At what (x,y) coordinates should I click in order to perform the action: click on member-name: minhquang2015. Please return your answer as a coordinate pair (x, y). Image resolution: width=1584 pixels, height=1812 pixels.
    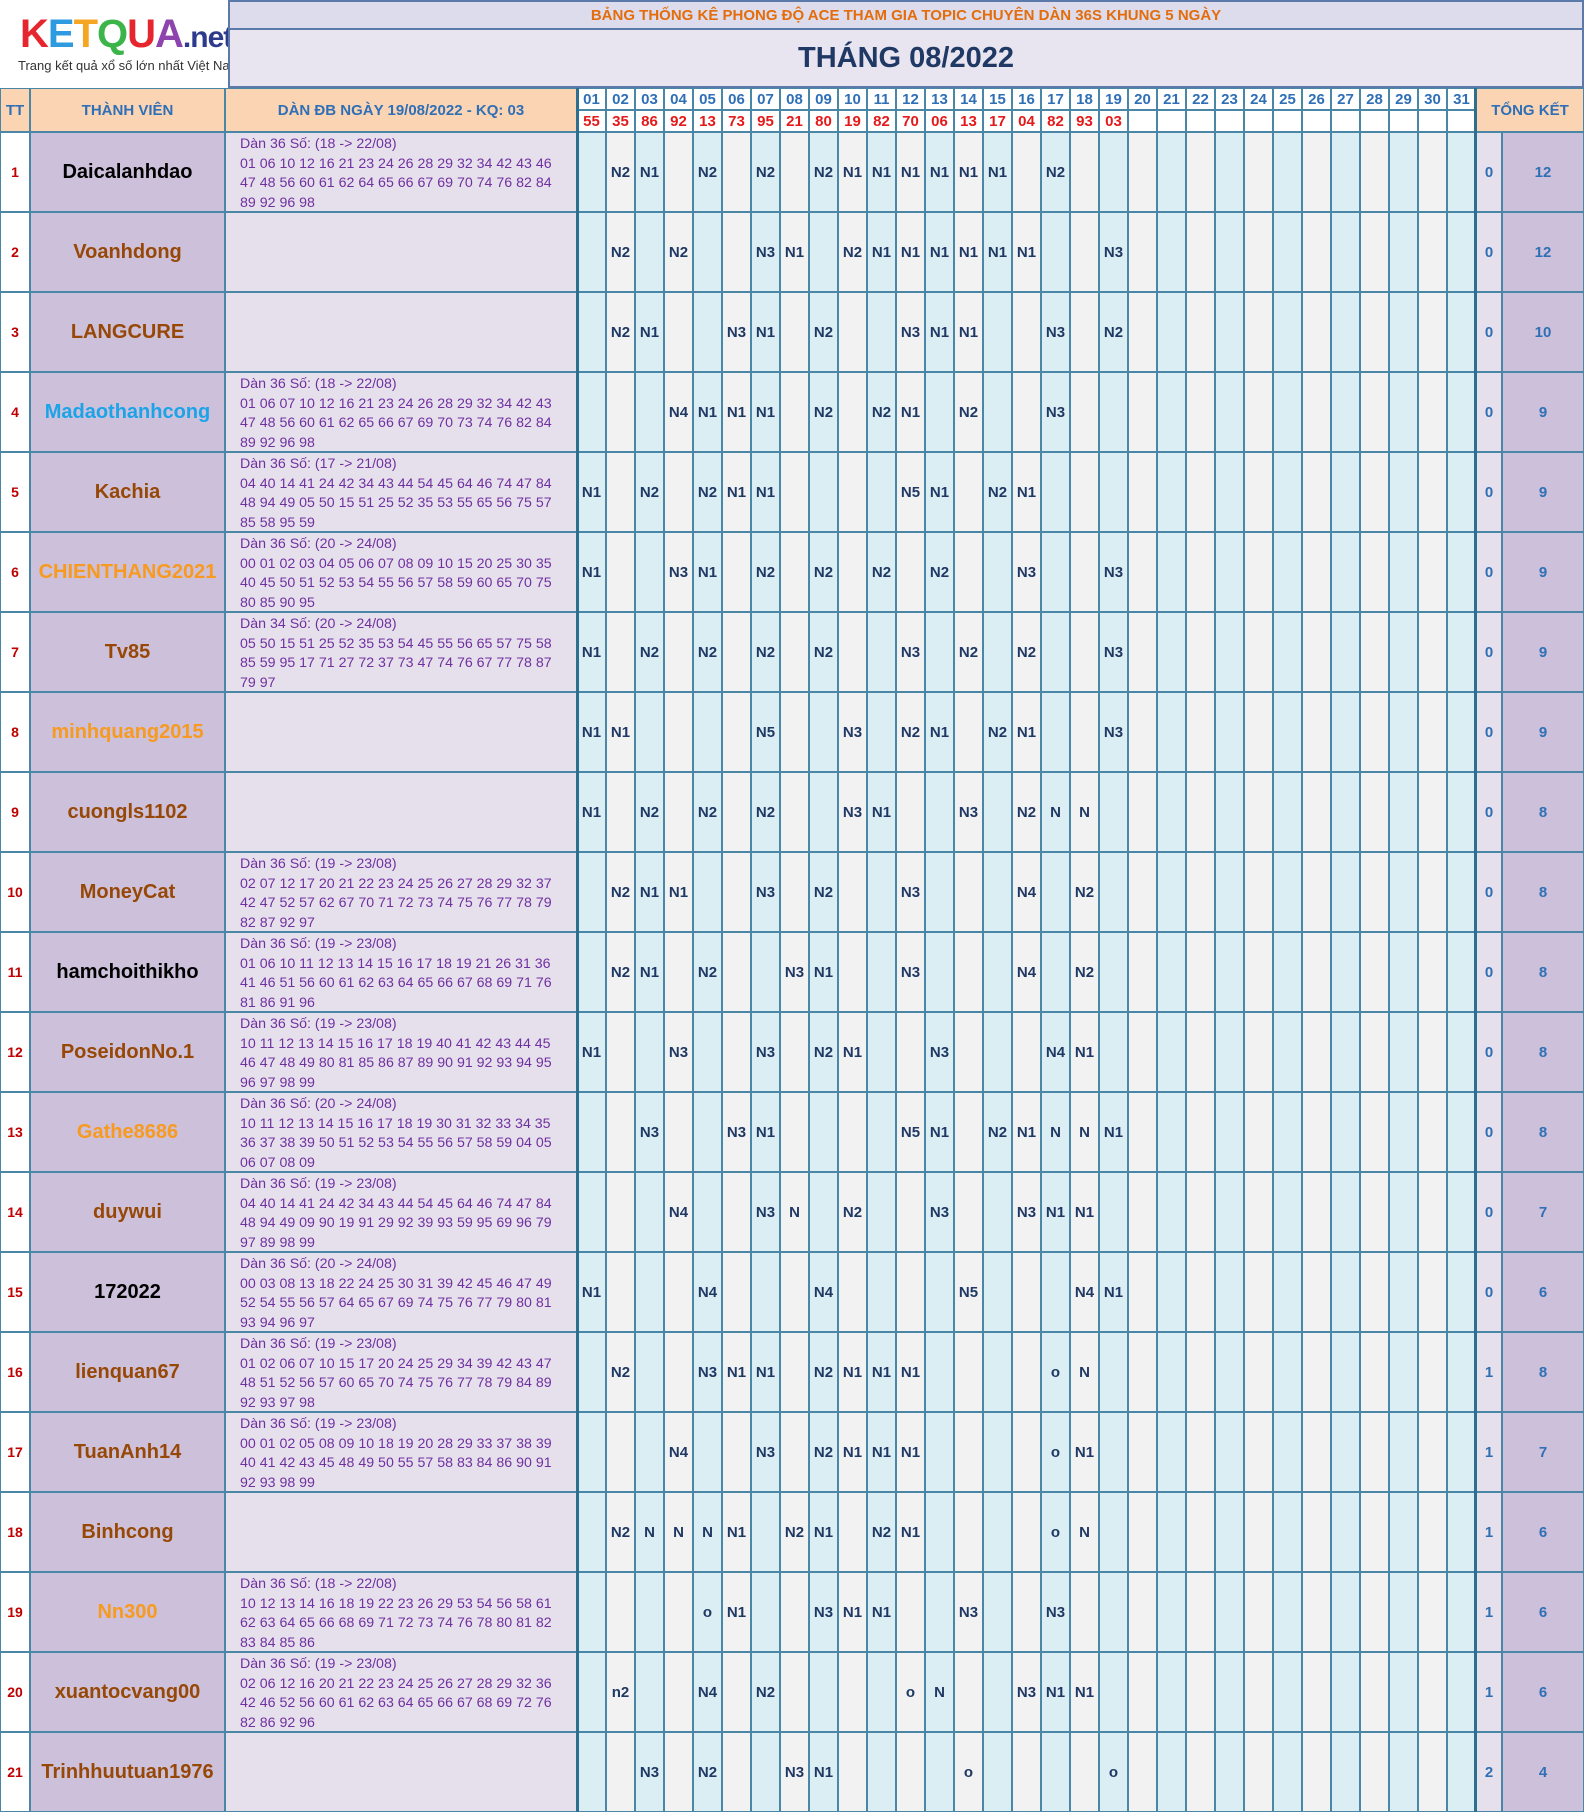
    Looking at the image, I should click on (127, 732).